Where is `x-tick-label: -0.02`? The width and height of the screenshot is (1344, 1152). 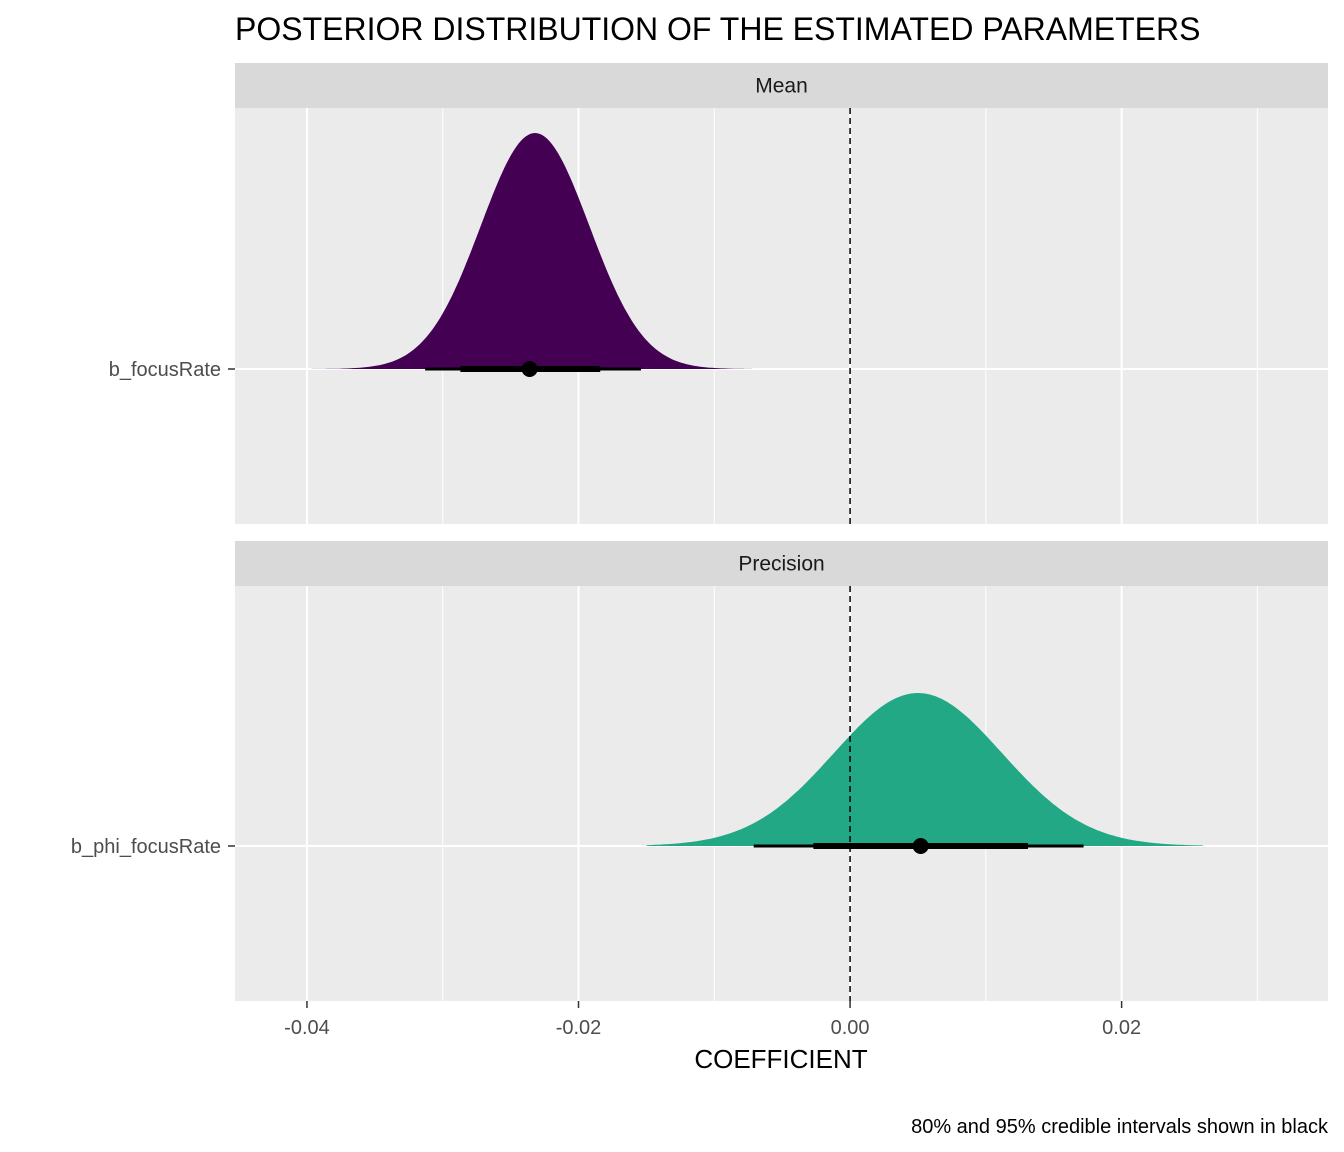 x-tick-label: -0.02 is located at coordinates (579, 1028).